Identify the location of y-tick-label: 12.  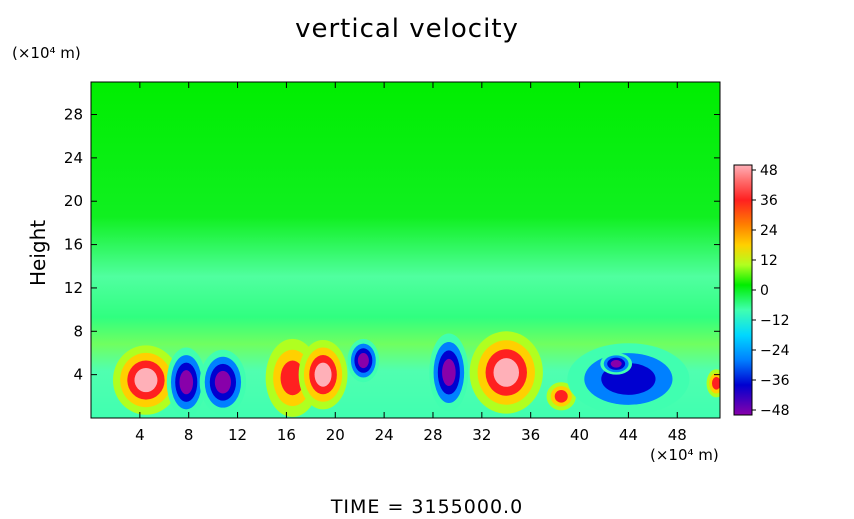
(73, 288).